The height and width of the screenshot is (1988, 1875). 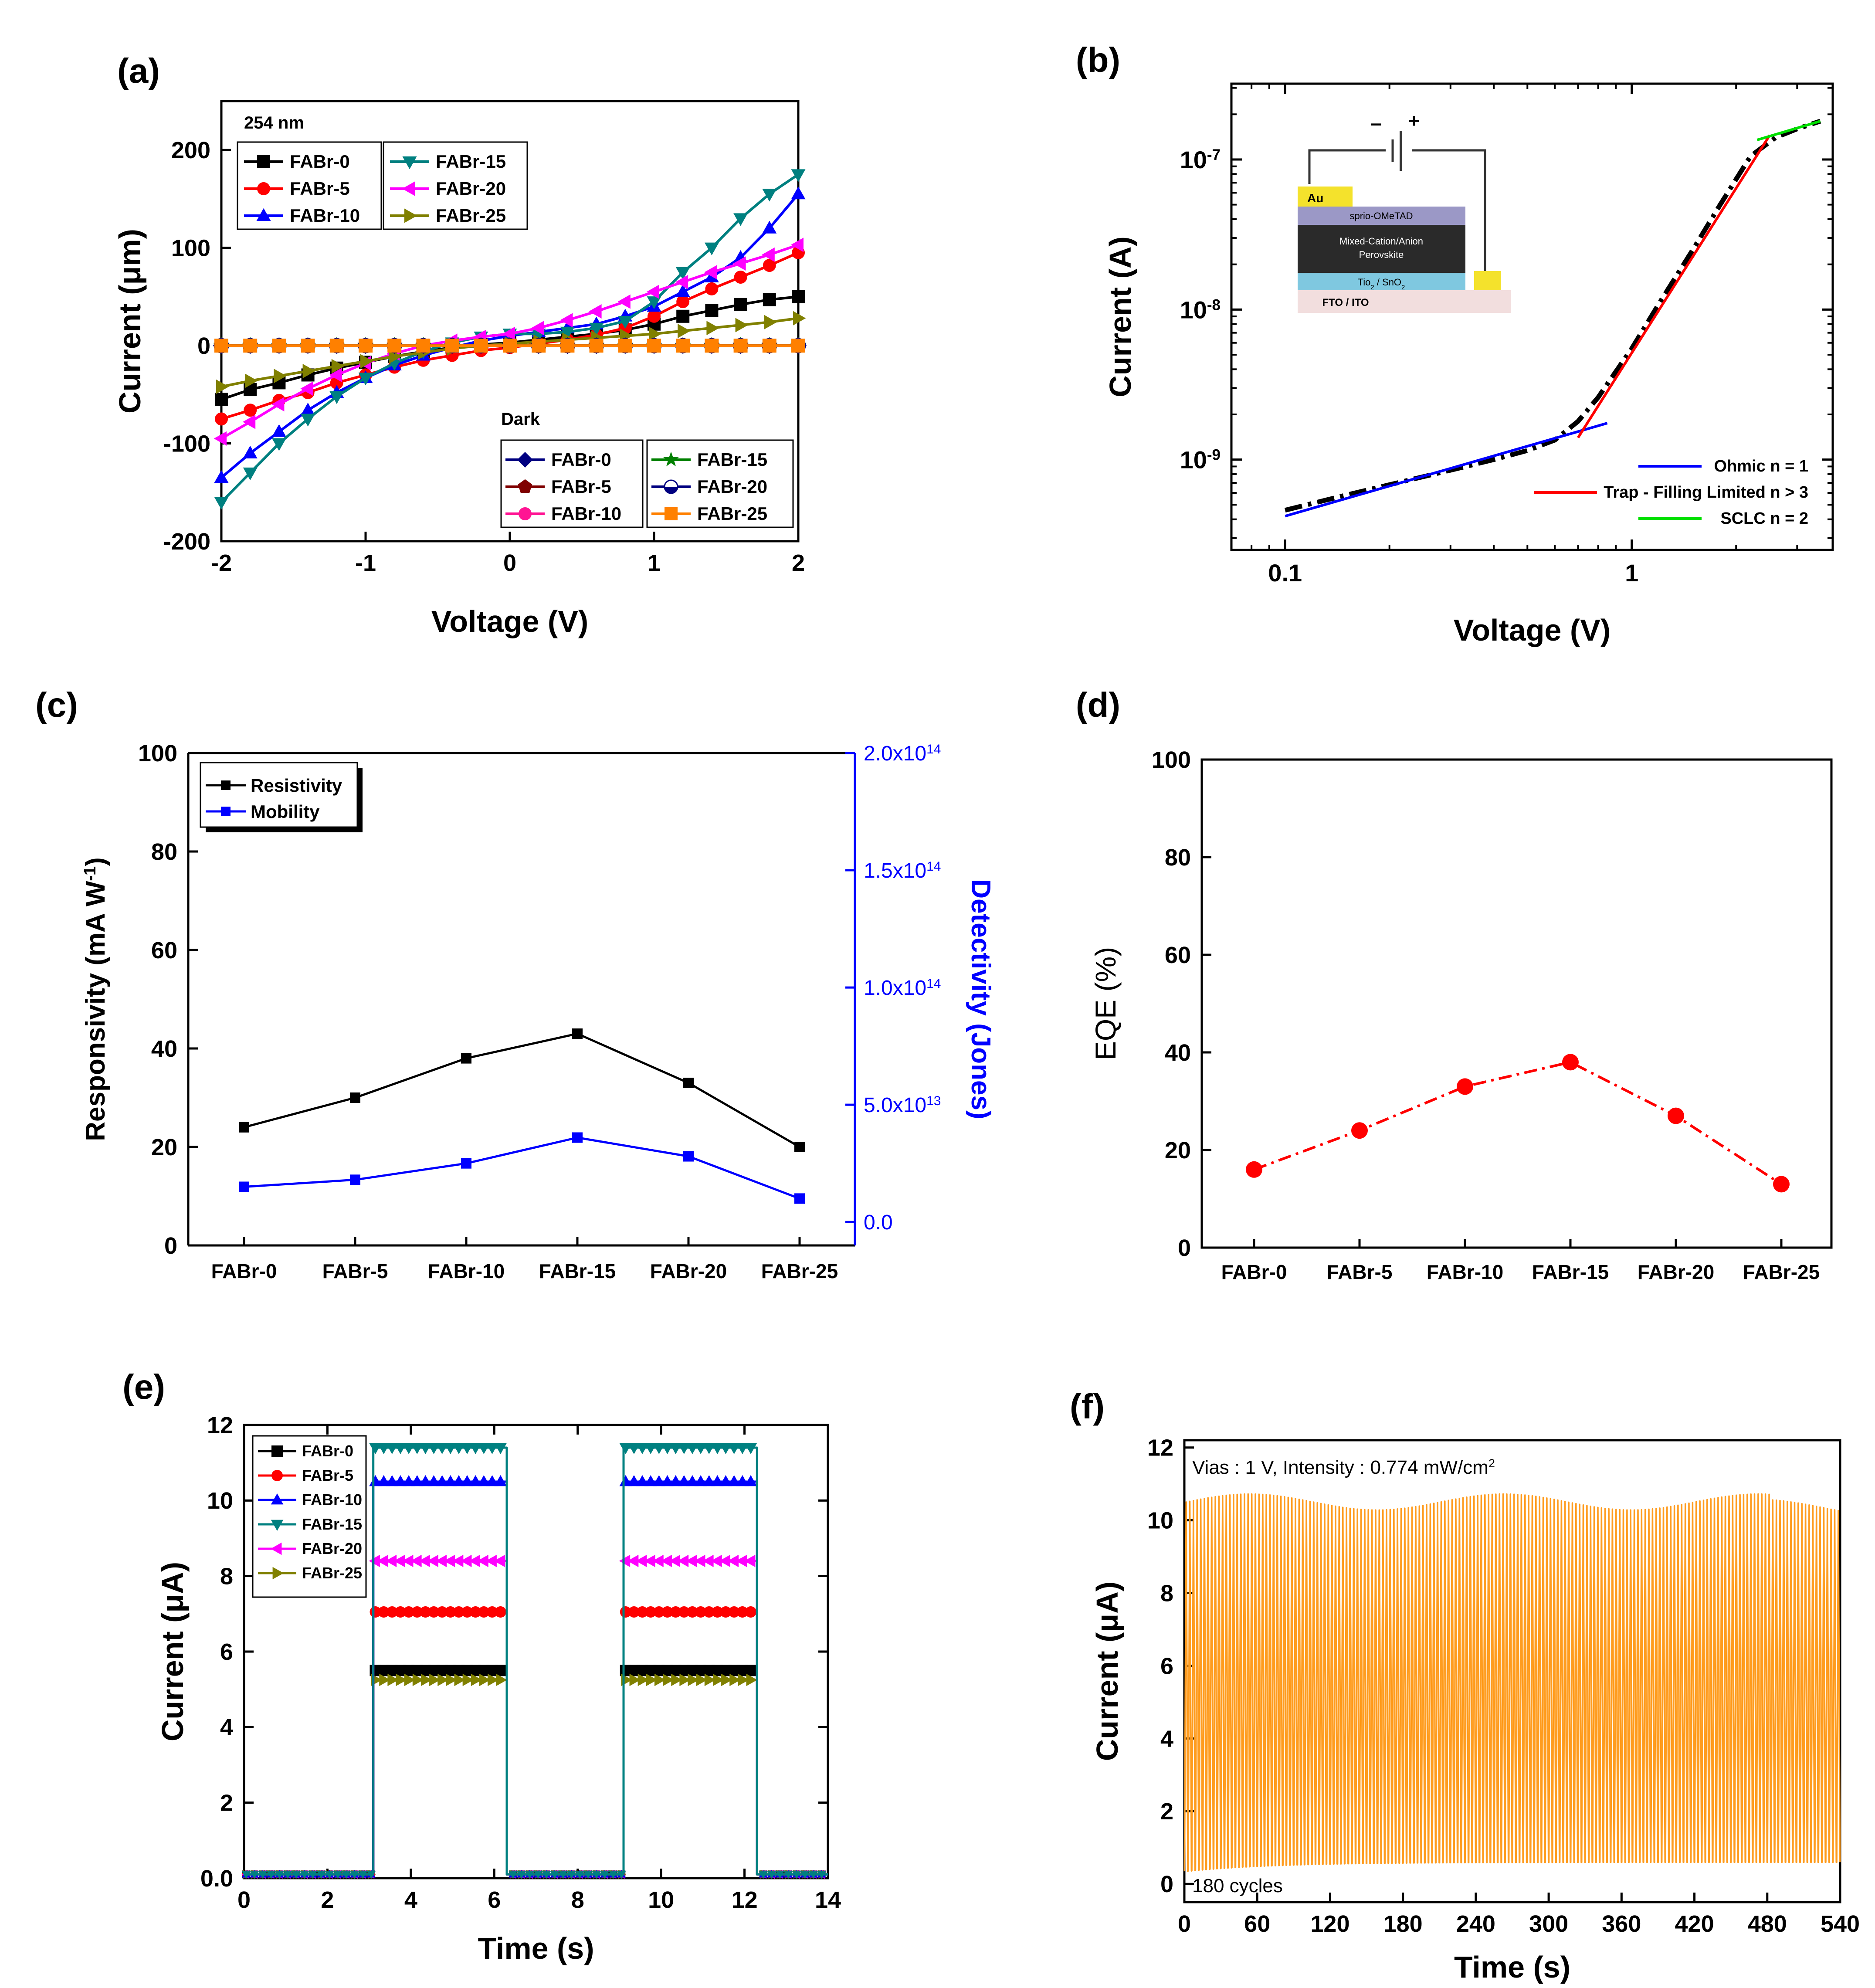 What do you see at coordinates (1548, 1924) in the screenshot?
I see `x-tick-label: 300` at bounding box center [1548, 1924].